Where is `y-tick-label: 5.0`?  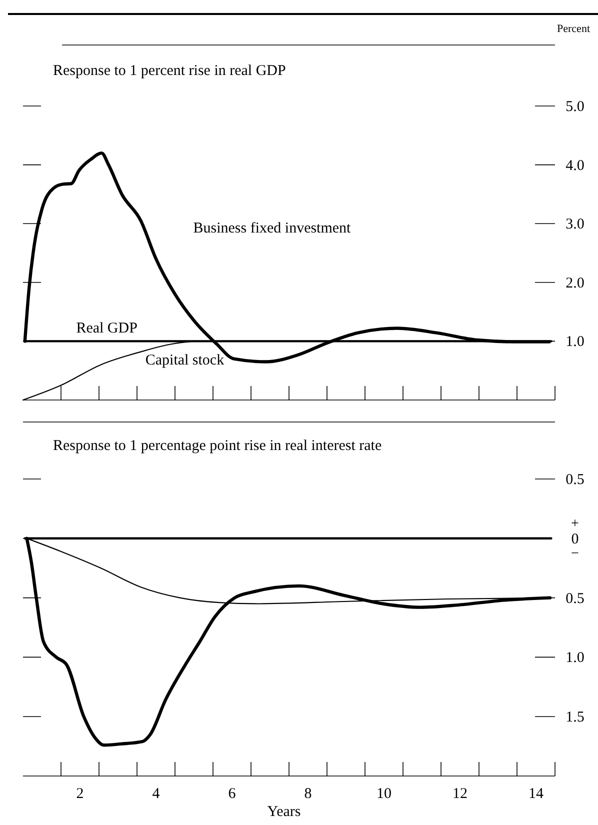 y-tick-label: 5.0 is located at coordinates (575, 107).